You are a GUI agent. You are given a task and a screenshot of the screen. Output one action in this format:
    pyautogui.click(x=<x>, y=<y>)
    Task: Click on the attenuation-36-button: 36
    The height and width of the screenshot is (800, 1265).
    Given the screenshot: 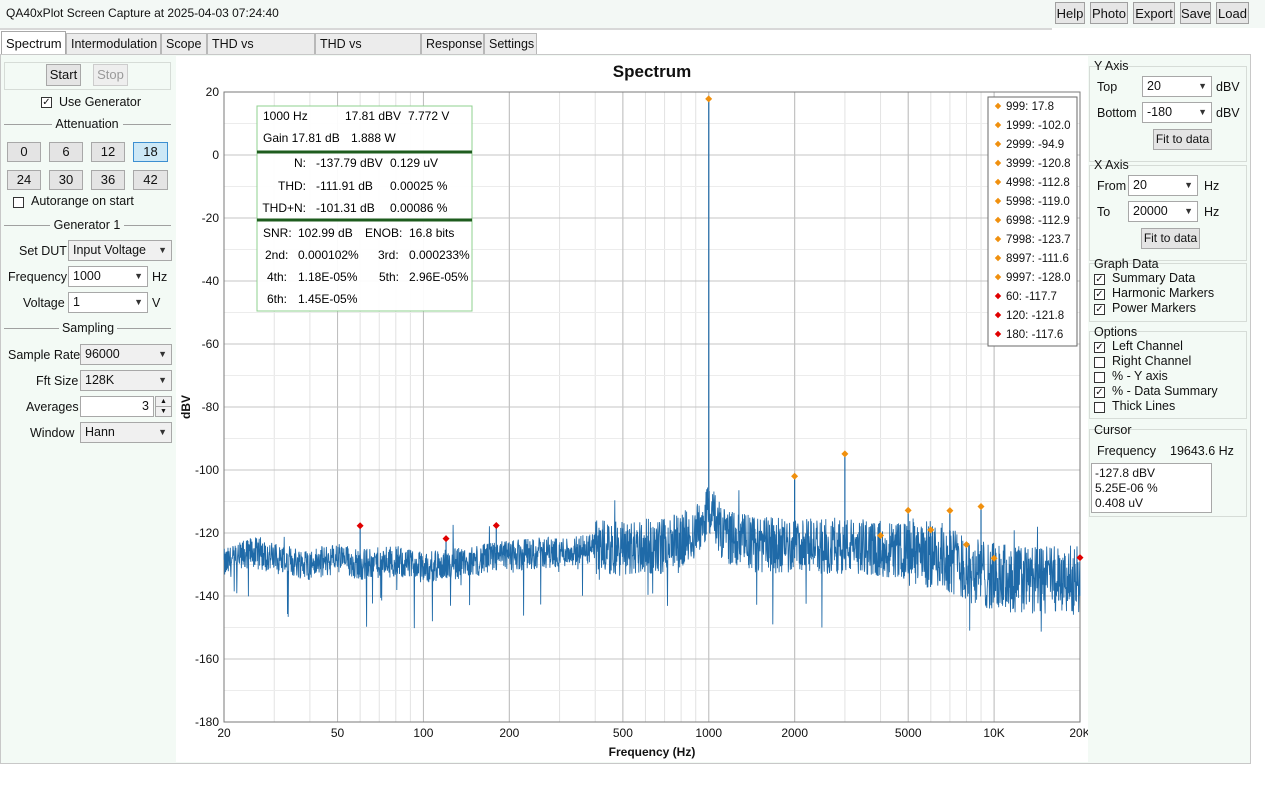 What is the action you would take?
    pyautogui.click(x=108, y=180)
    